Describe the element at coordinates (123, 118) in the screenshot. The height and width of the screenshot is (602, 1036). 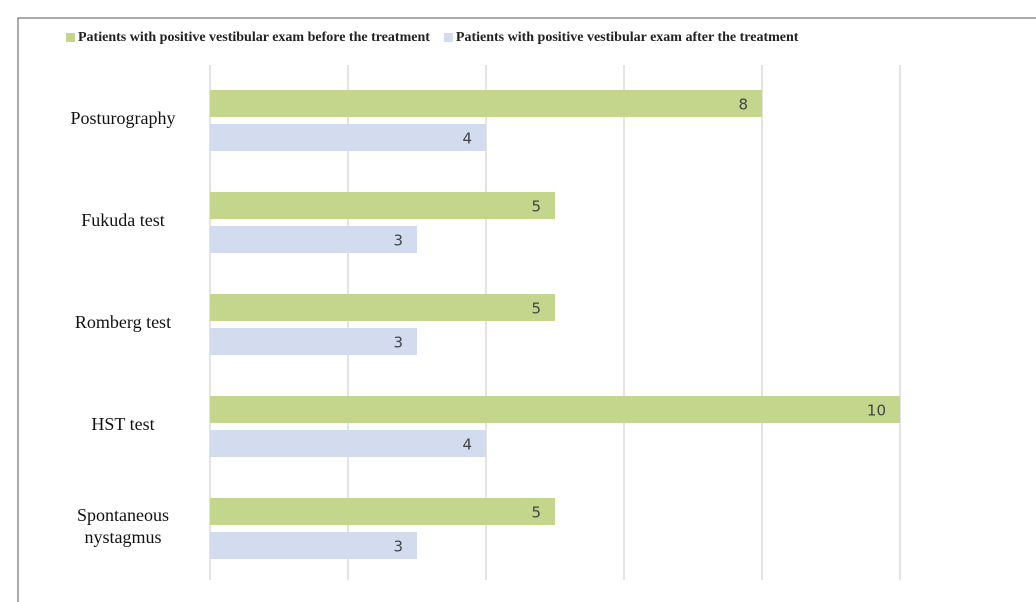
I see `category-label: Posturography` at that location.